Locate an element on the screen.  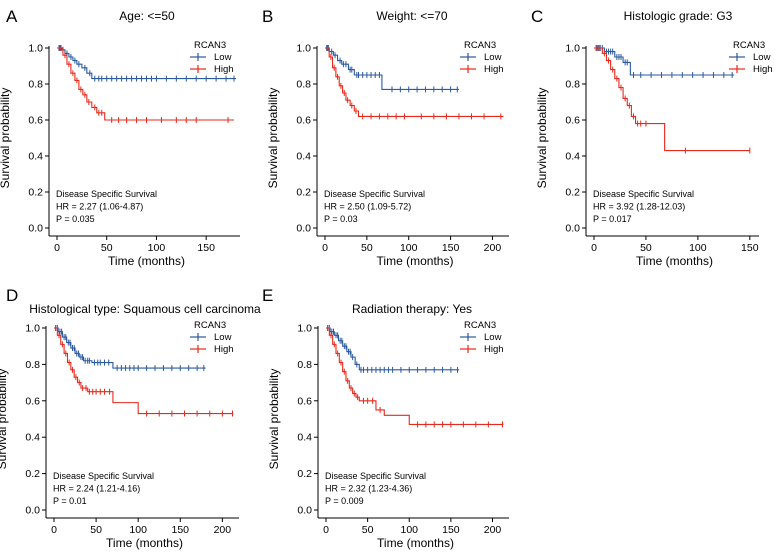
panel-title: Weight: <=70 is located at coordinates (411, 16).